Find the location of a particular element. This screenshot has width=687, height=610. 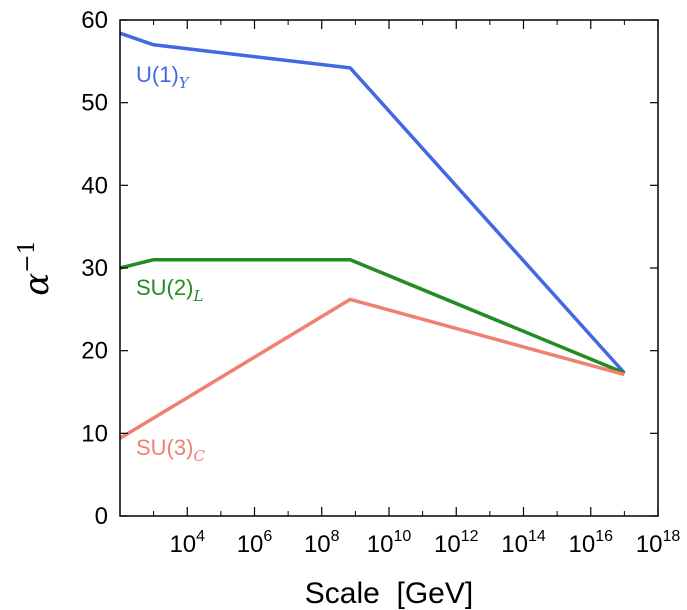

x-tick-label: 10¹⁰ is located at coordinates (389, 543).